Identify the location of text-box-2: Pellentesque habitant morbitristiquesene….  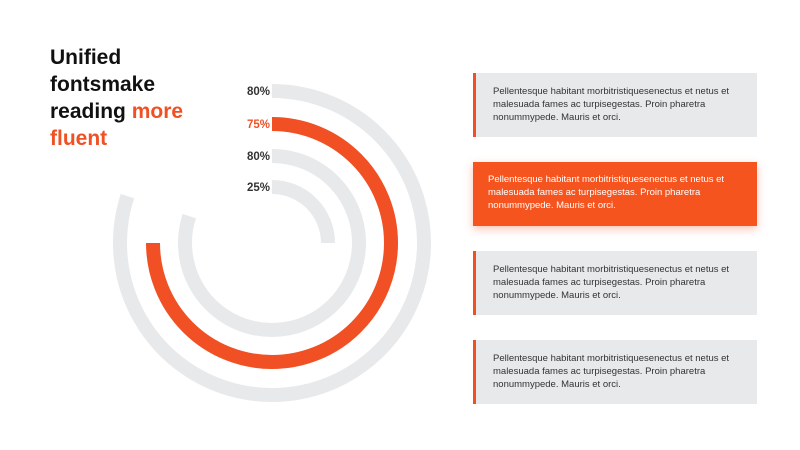
(615, 194).